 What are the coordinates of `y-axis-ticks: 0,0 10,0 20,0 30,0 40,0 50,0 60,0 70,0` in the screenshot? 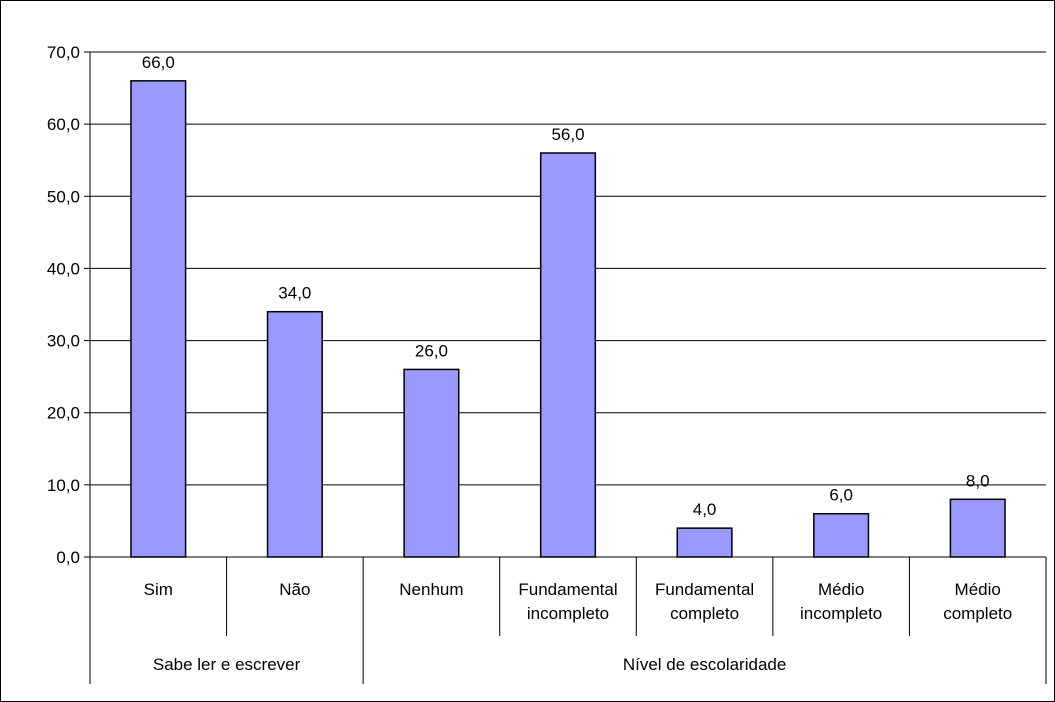 It's located at (69, 305).